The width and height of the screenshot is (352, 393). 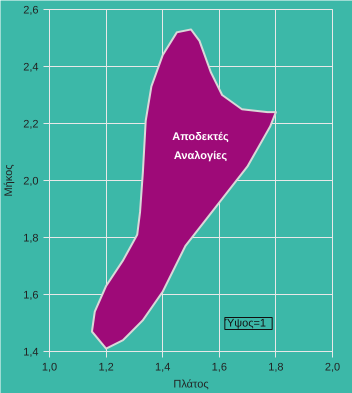 I want to click on annotation: Αποδεκτές Αναλογίες, so click(x=200, y=146).